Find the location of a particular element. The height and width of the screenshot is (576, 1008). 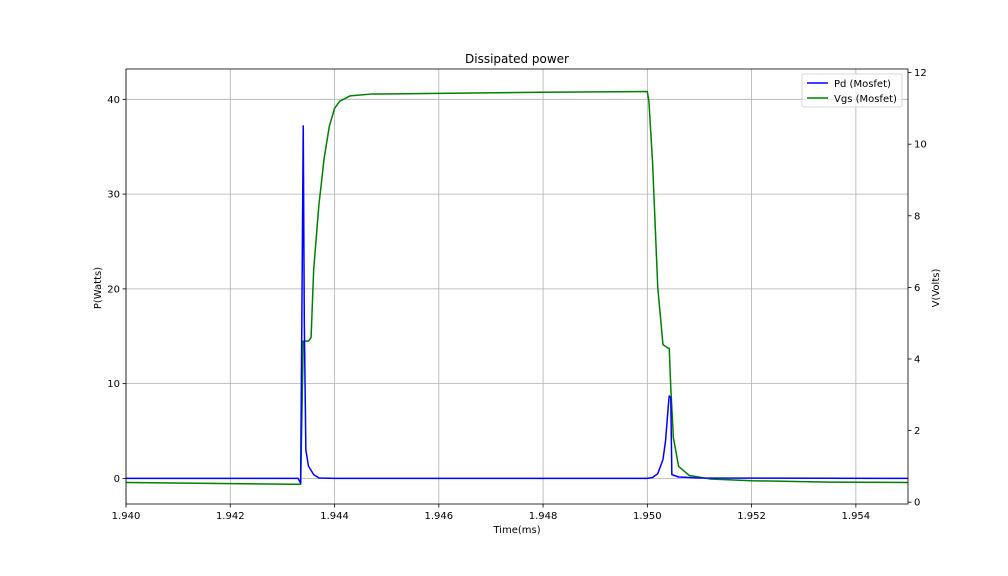

chart-title: Dissipated power is located at coordinates (517, 59).